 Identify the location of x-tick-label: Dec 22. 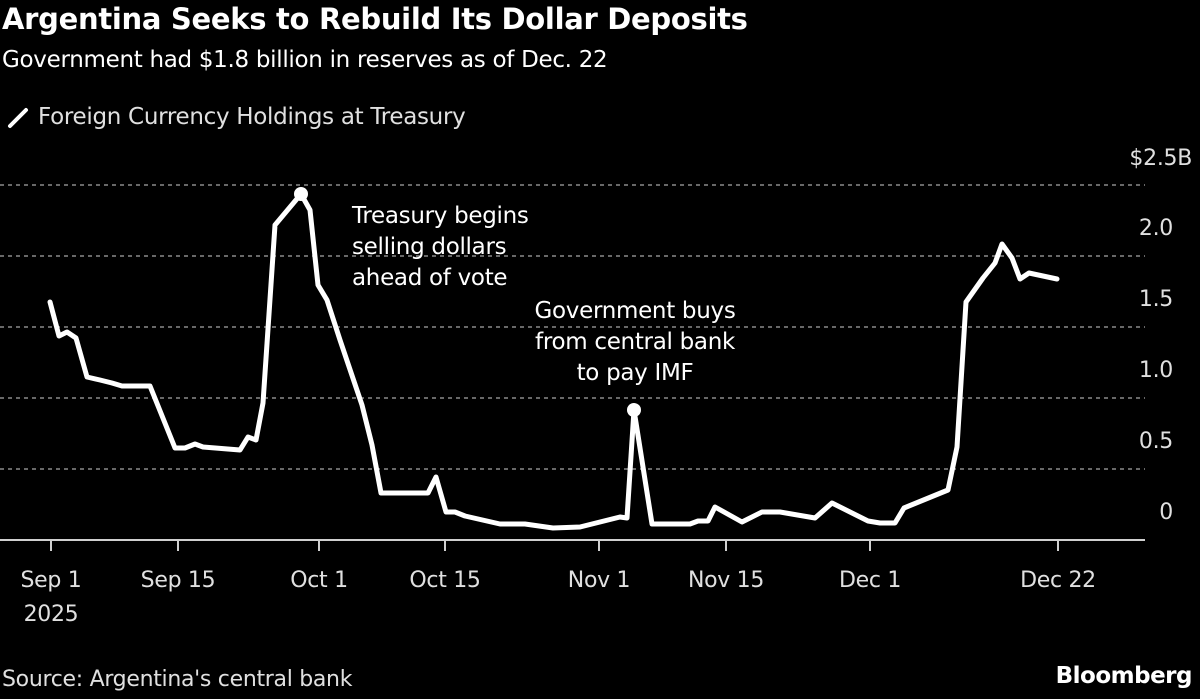
(1058, 580).